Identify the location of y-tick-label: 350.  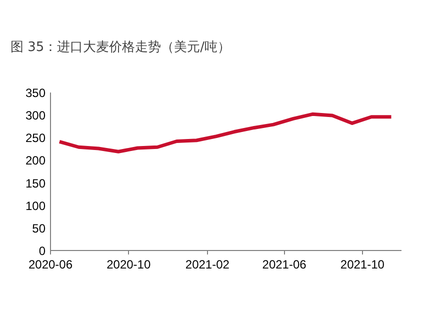
(35, 93).